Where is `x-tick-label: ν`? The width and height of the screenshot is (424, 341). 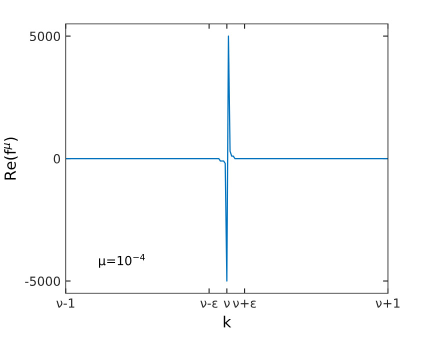
x-tick-label: ν is located at coordinates (227, 304).